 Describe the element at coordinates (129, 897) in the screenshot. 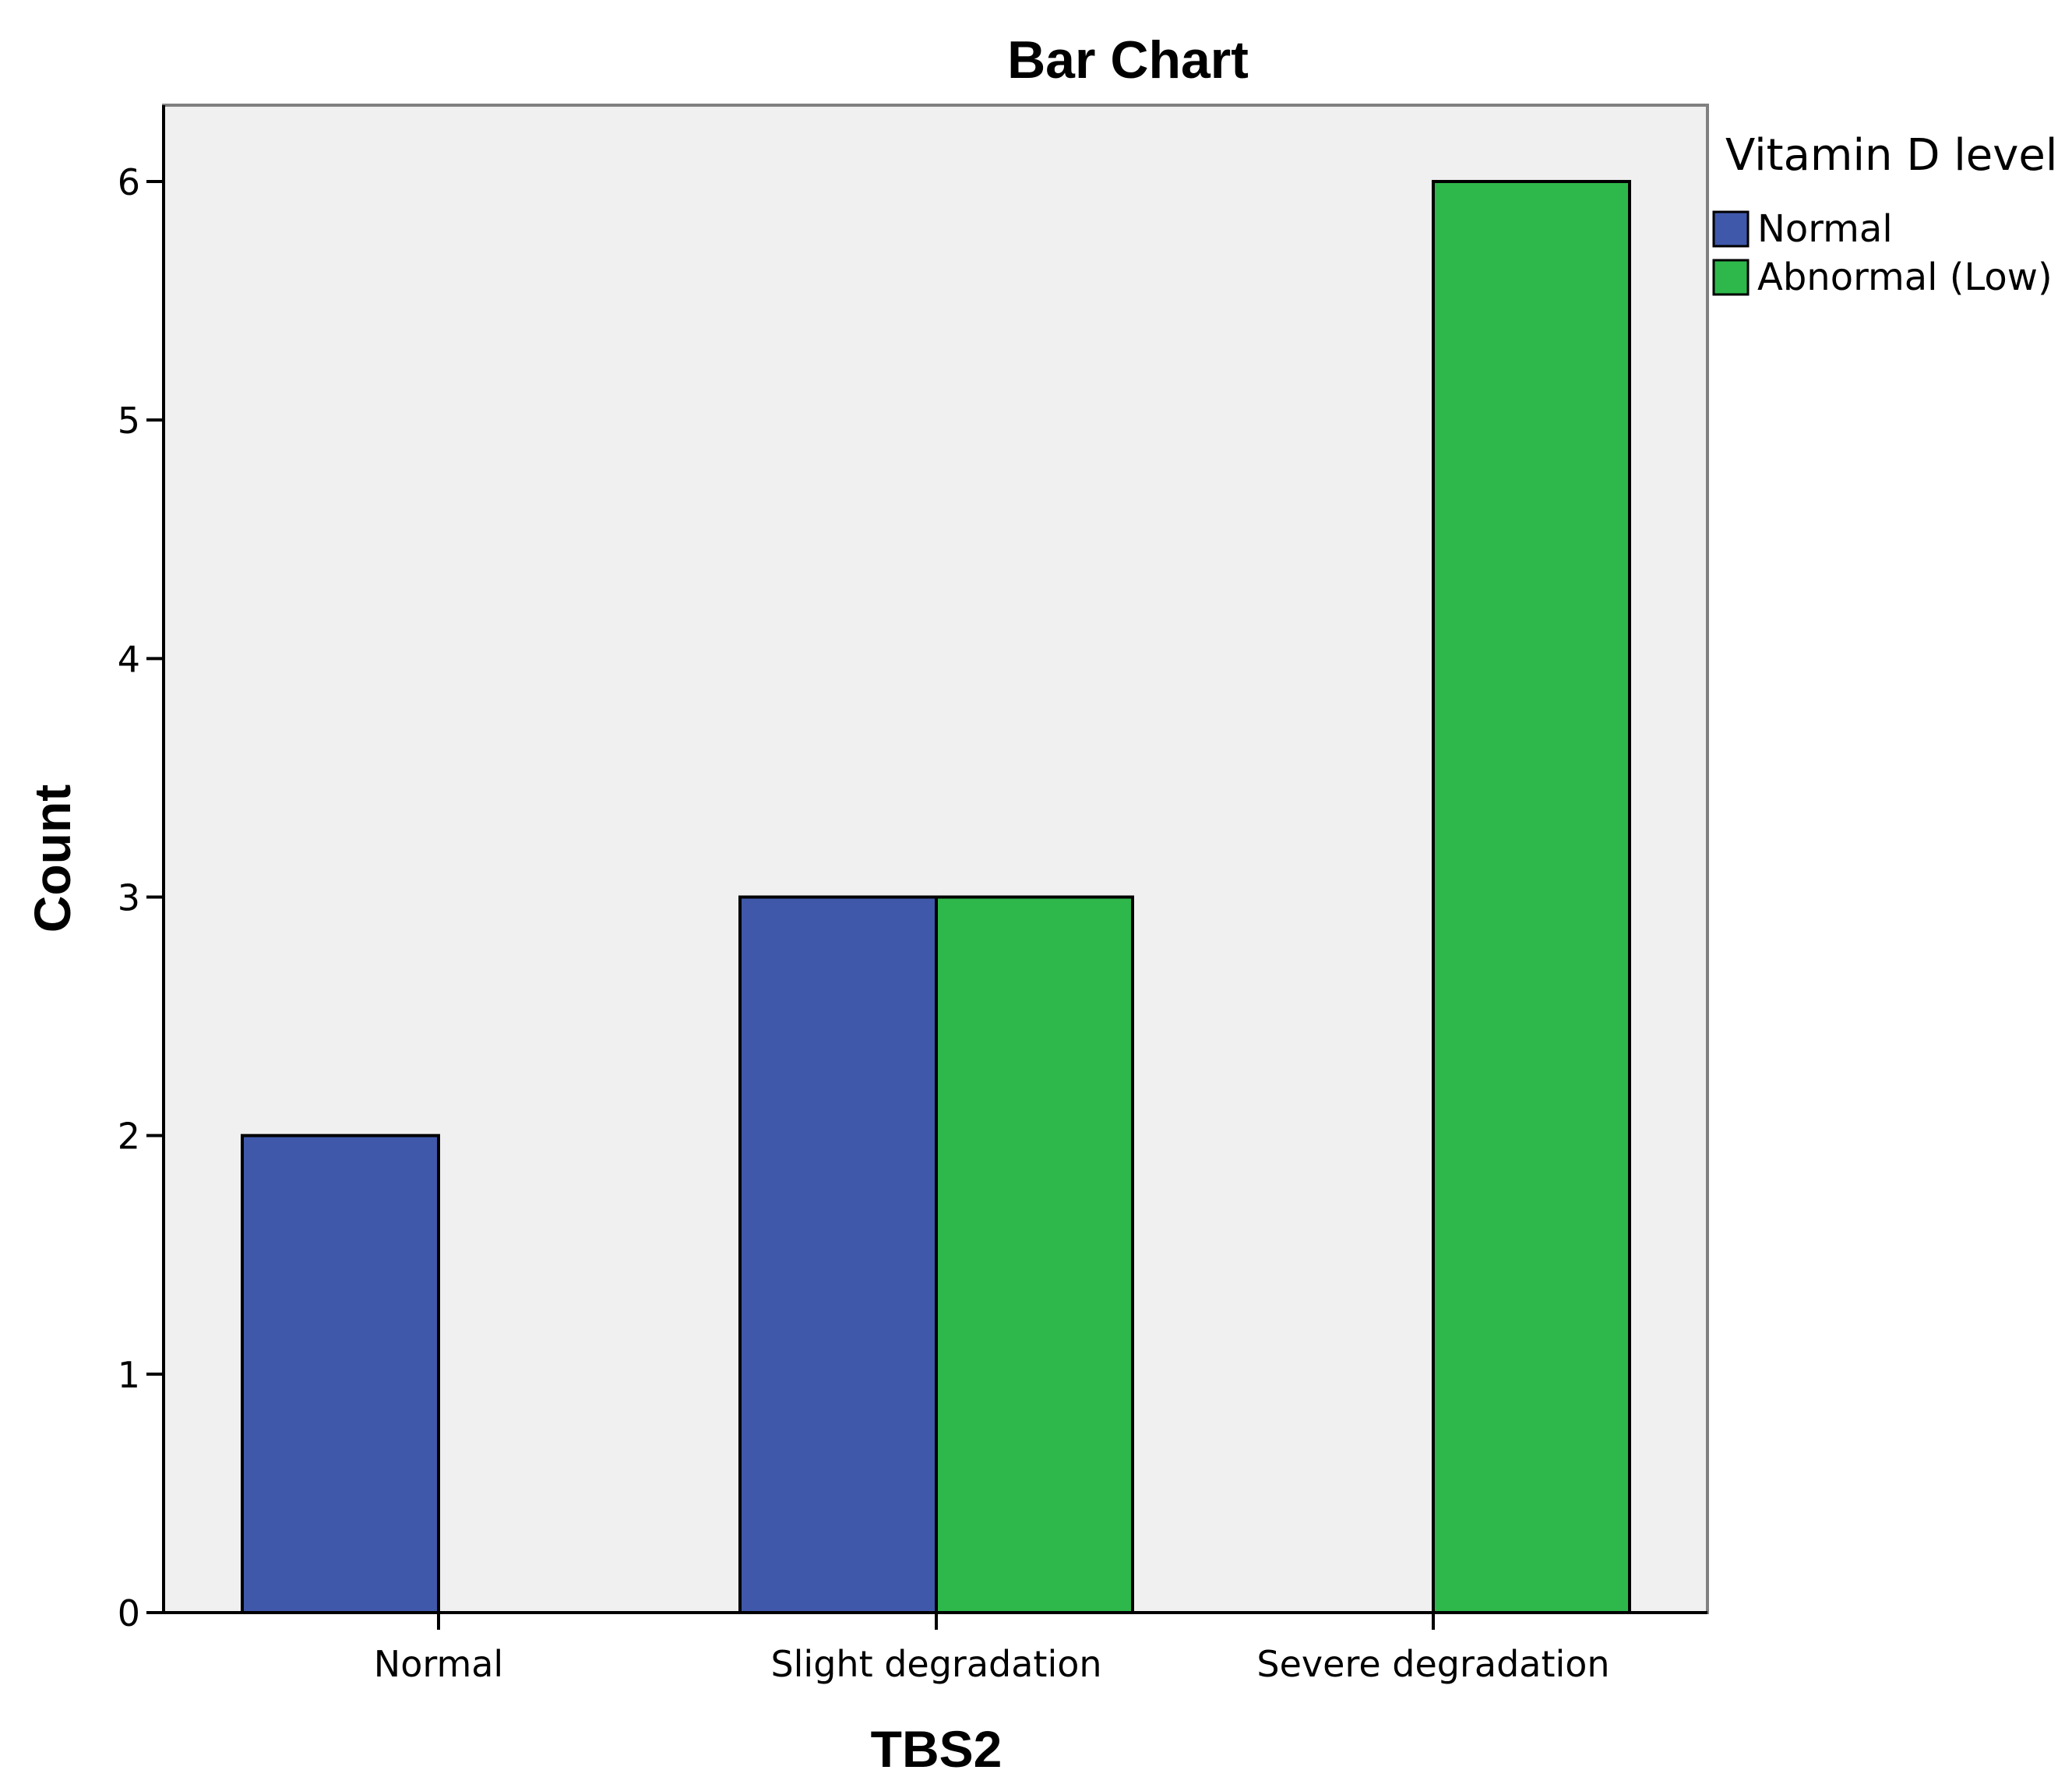

I see `y-tick-label: 3` at that location.